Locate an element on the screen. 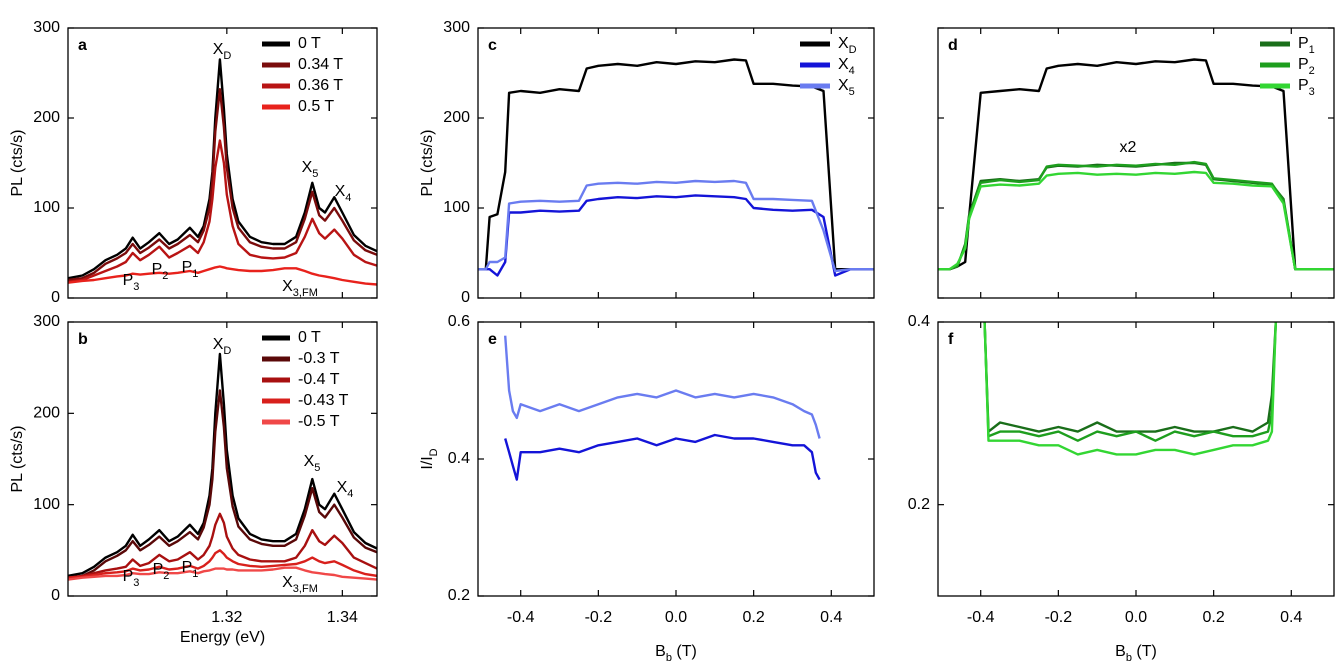 The image size is (1339, 670). legend-label: 0 T is located at coordinates (309, 337).